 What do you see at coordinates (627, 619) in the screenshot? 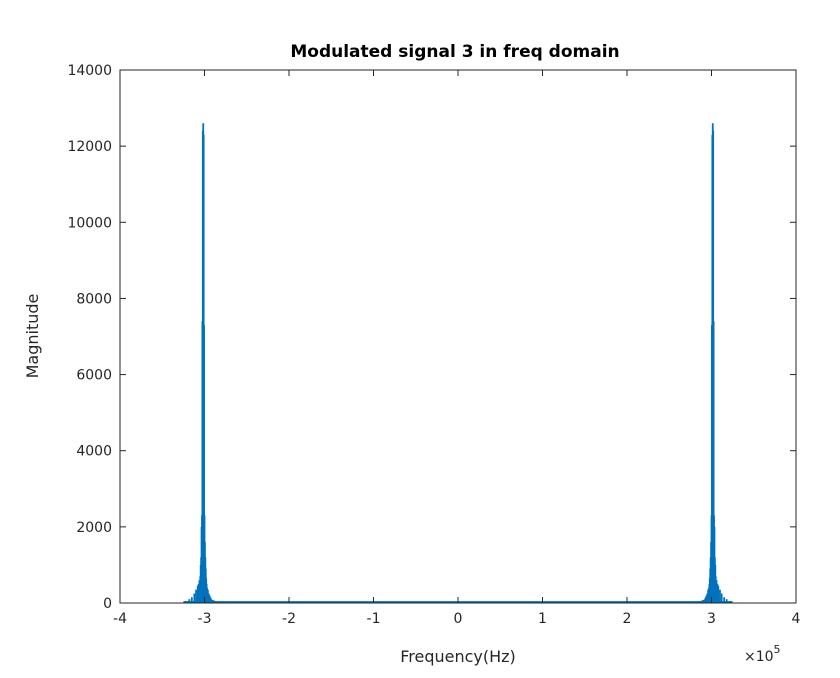
I see `x-tick-label: 2` at bounding box center [627, 619].